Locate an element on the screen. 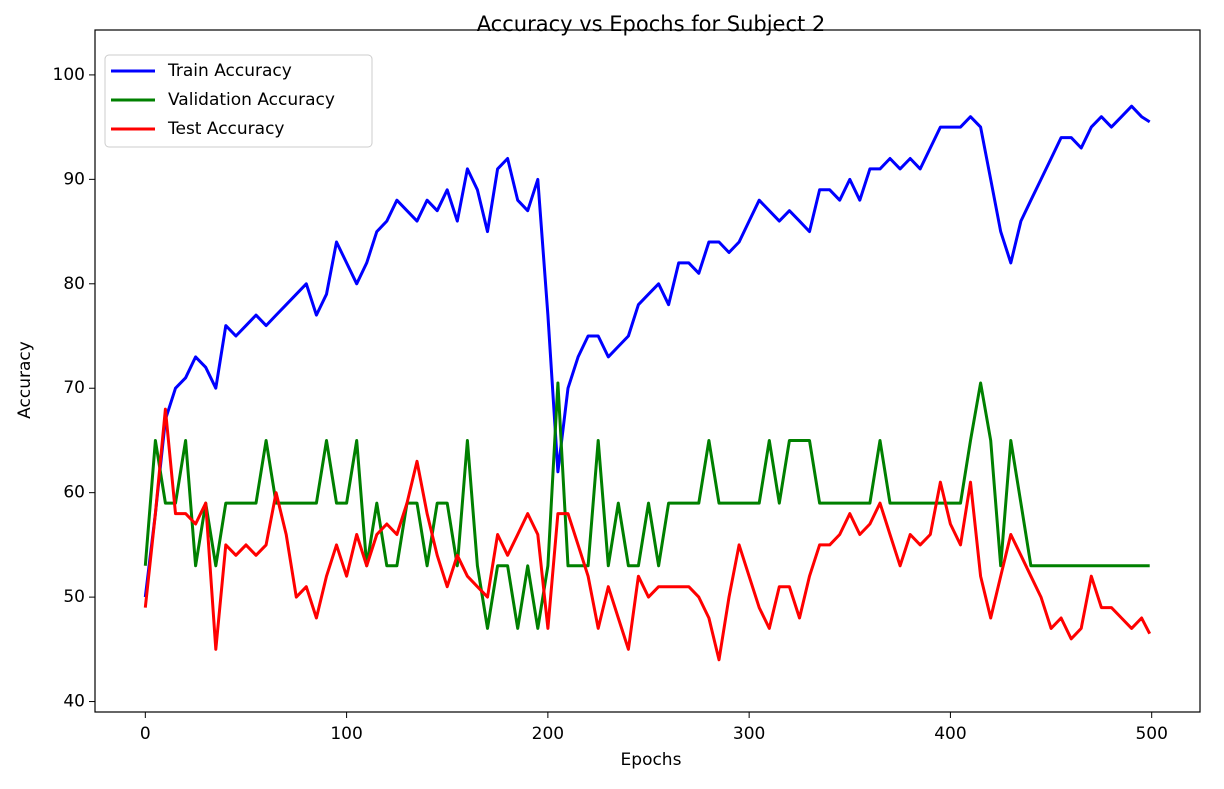 The width and height of the screenshot is (1224, 789). chart-title: Accuracy vs Epochs for Subject 2 is located at coordinates (651, 24).